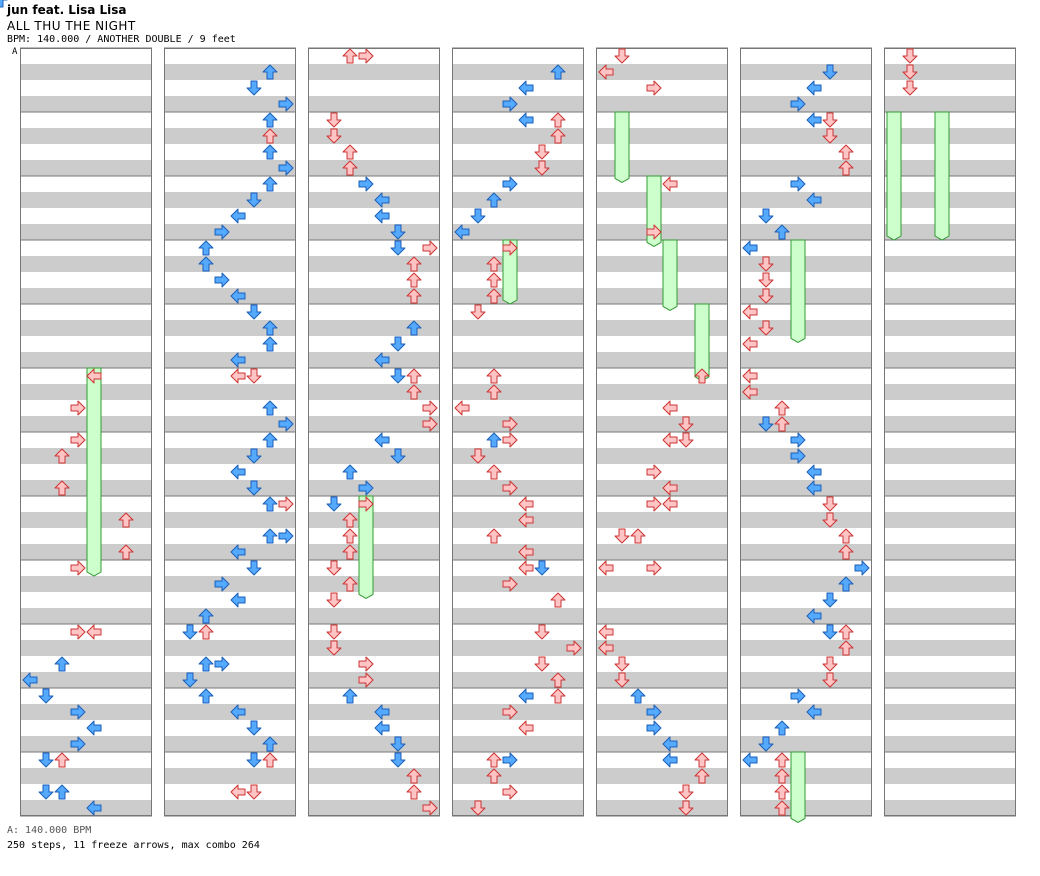 This screenshot has height=876, width=1040. I want to click on bpm-marker: A, so click(15, 52).